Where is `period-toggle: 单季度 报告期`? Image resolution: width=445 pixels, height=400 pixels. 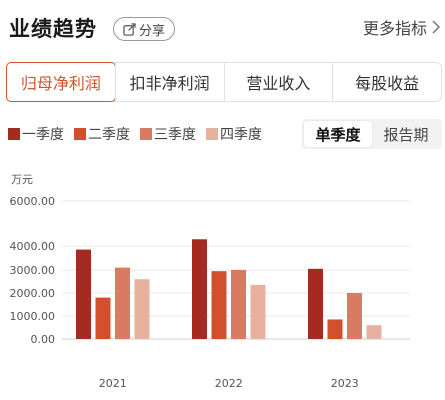 period-toggle: 单季度 报告期 is located at coordinates (372, 134).